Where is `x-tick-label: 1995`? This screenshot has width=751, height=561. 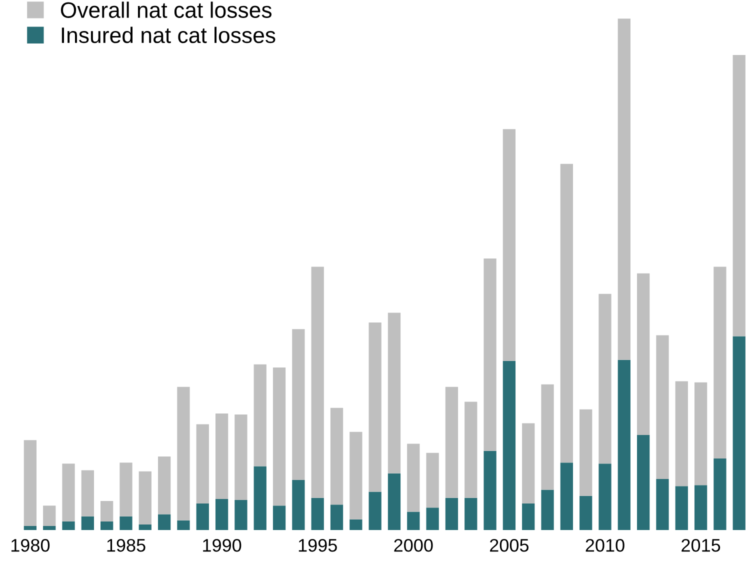
x-tick-label: 1995 is located at coordinates (317, 545).